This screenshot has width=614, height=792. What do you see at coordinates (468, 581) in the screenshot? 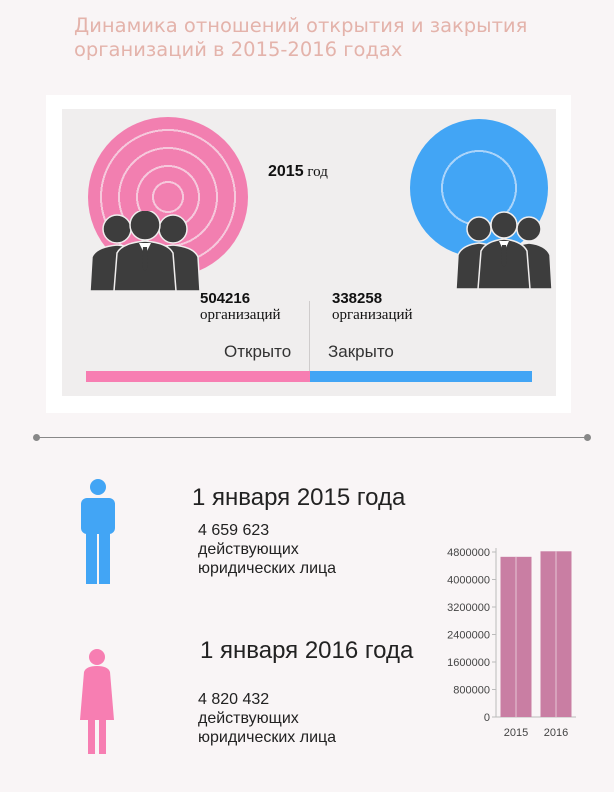
I see `y-tick-label: 4000000` at bounding box center [468, 581].